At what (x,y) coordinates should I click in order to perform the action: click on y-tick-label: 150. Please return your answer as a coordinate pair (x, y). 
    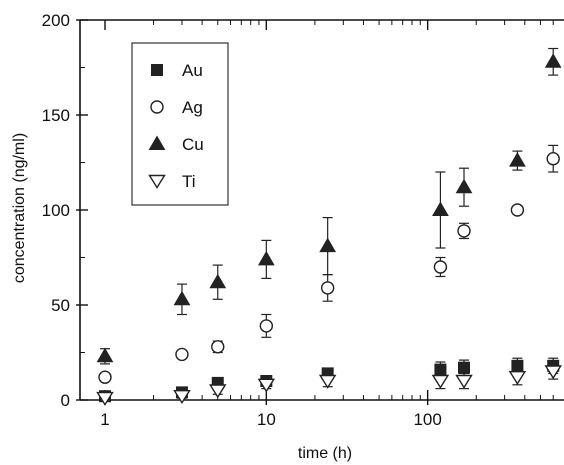
    Looking at the image, I should click on (56, 115).